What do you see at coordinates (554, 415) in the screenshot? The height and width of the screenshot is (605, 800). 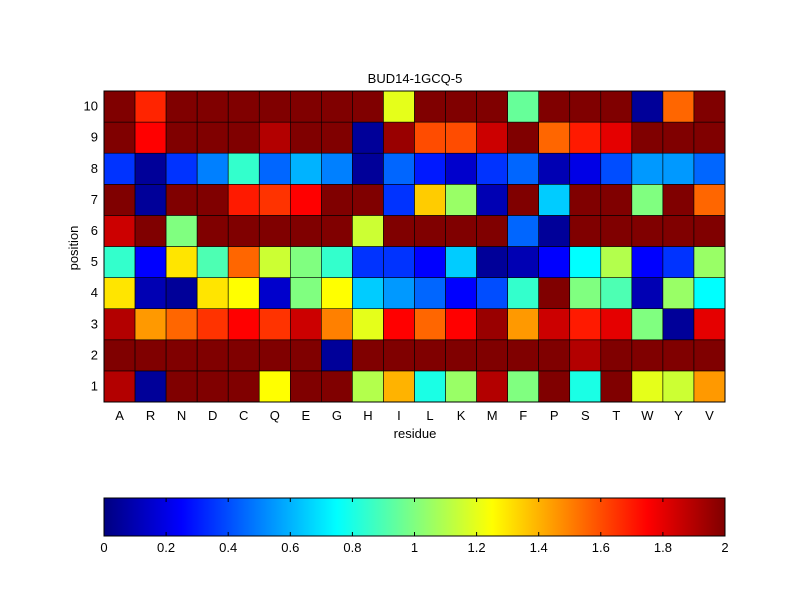 I see `x-tick-P: P` at bounding box center [554, 415].